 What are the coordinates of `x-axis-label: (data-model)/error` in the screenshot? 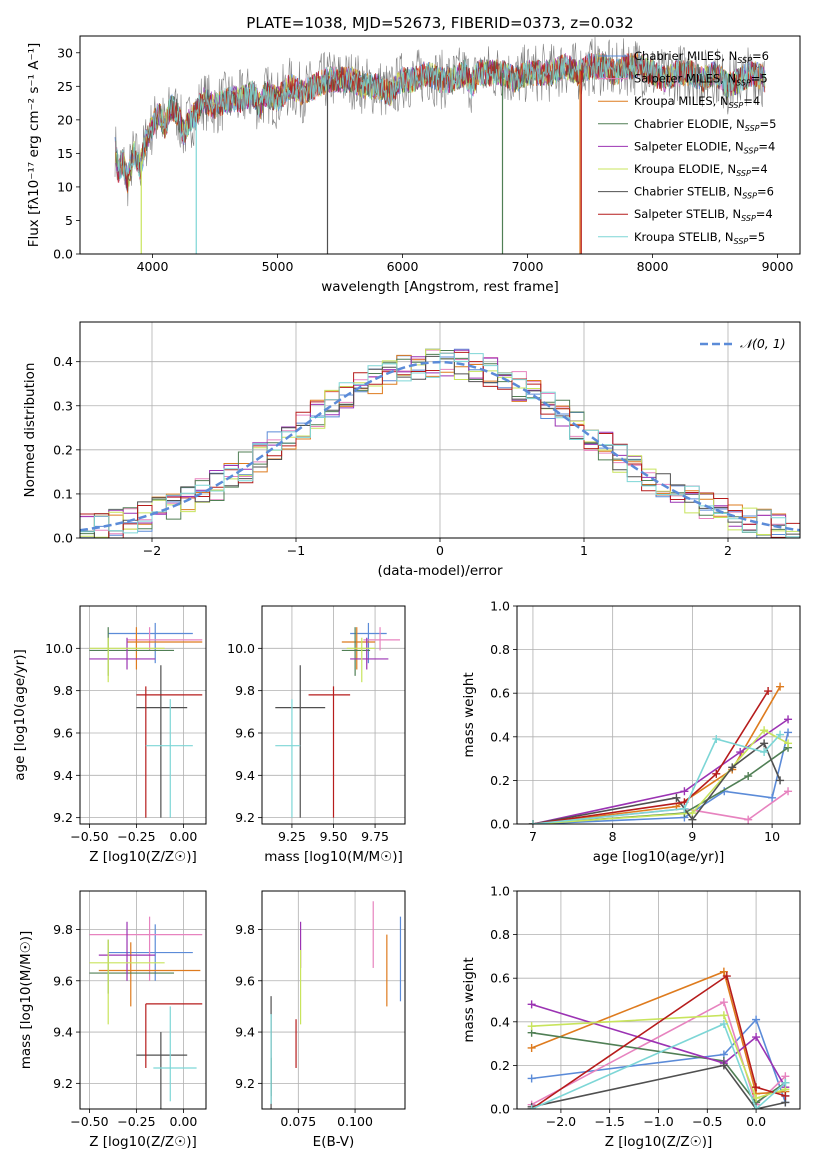 It's located at (440, 571).